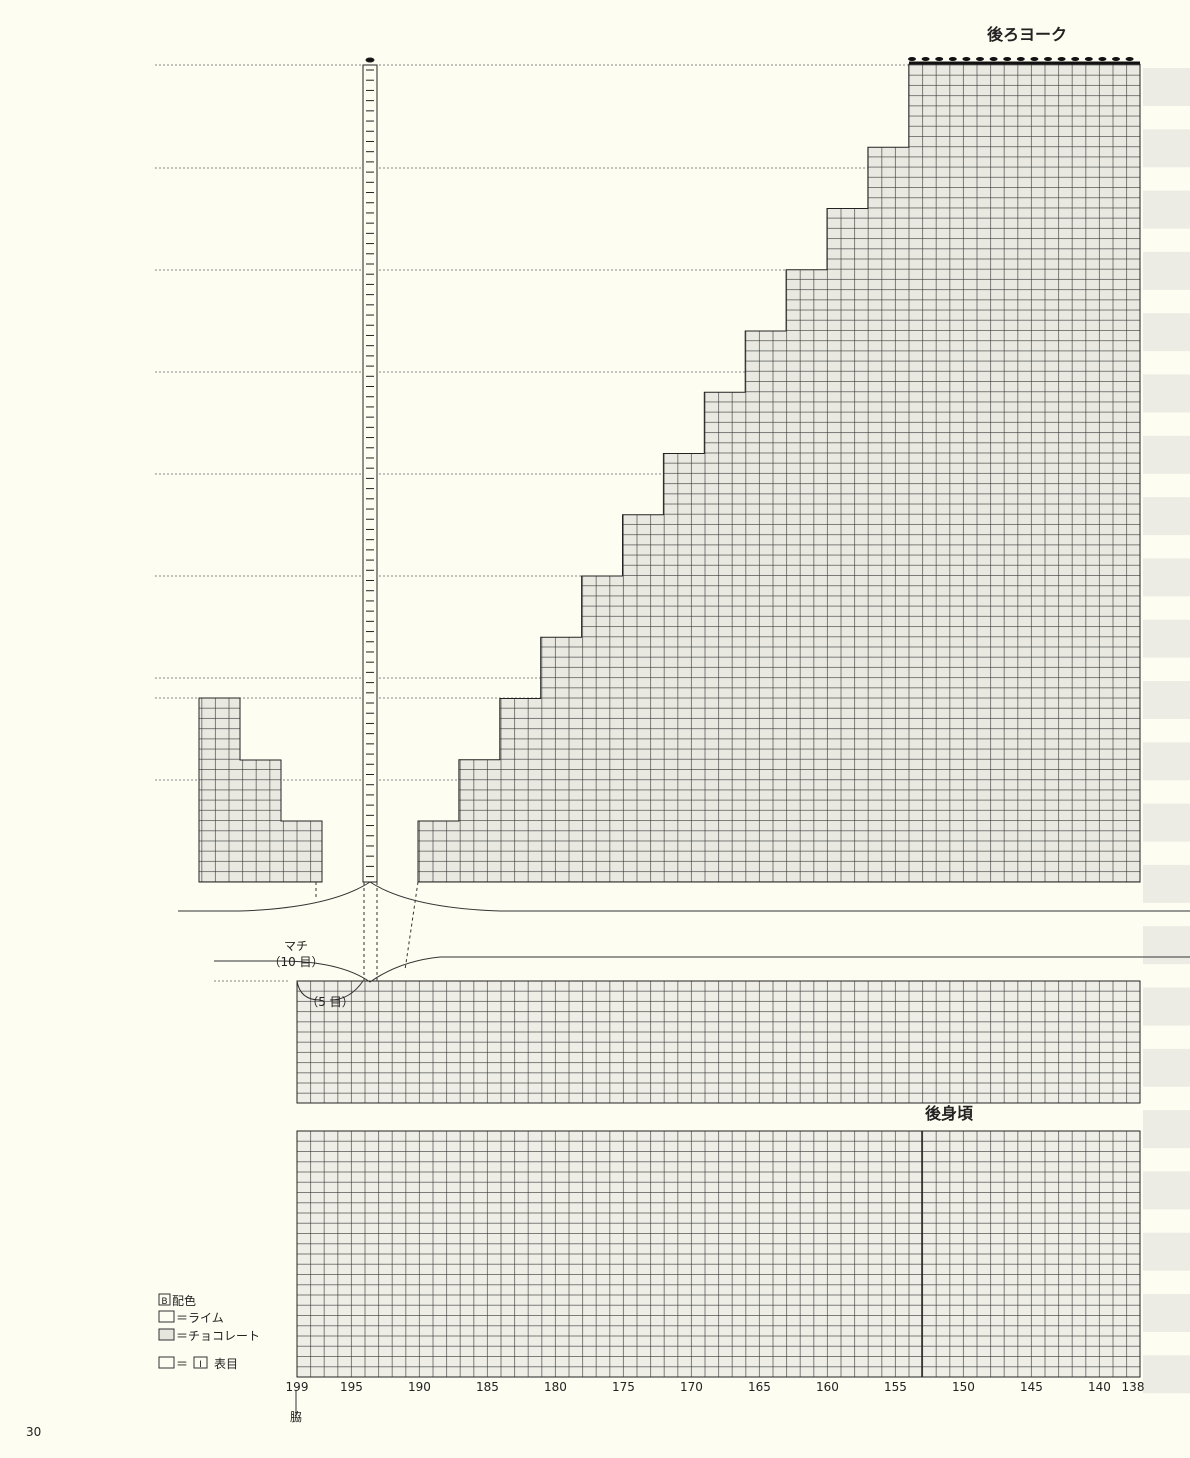 Image resolution: width=1190 pixels, height=1458 pixels. I want to click on stitch-number: 155, so click(895, 1387).